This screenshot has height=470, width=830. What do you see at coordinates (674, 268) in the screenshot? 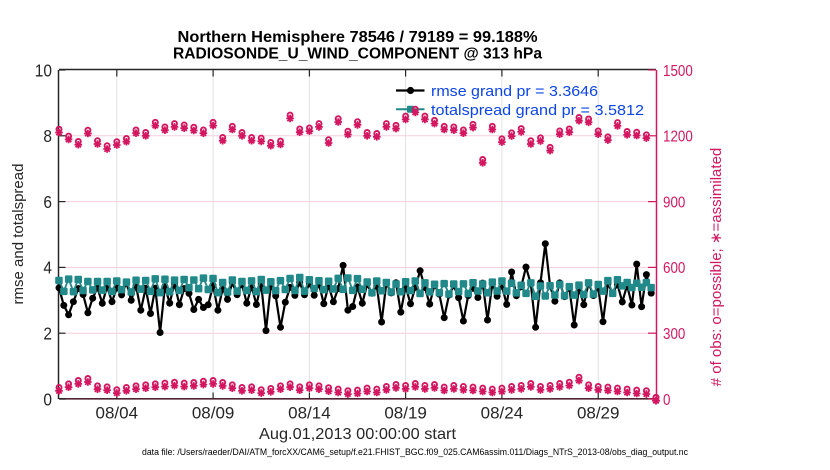
I see `svg-text: 600` at bounding box center [674, 268].